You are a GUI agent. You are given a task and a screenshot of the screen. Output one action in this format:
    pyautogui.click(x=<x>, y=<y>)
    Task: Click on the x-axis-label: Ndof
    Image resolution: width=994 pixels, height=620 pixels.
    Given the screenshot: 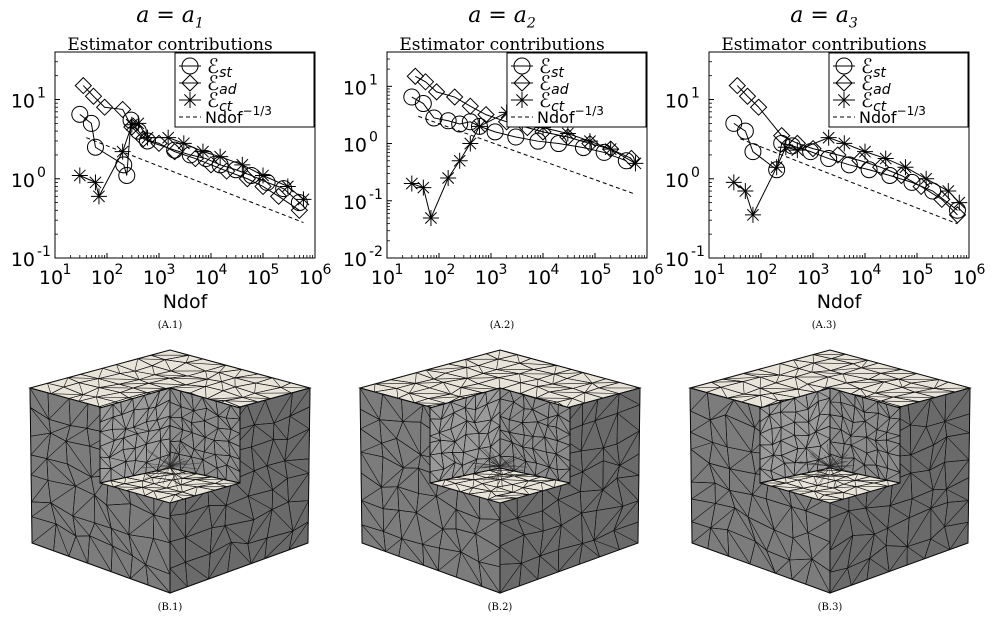 What is the action you would take?
    pyautogui.click(x=186, y=302)
    